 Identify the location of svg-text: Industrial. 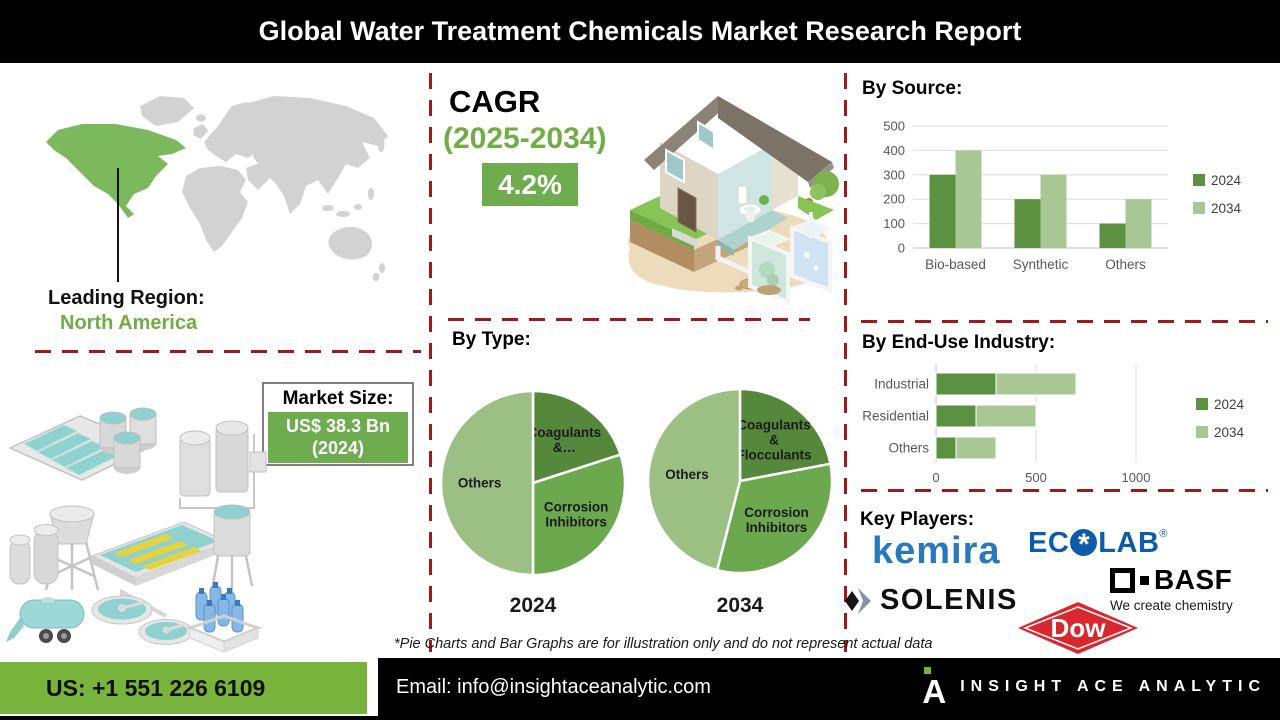
(901, 384).